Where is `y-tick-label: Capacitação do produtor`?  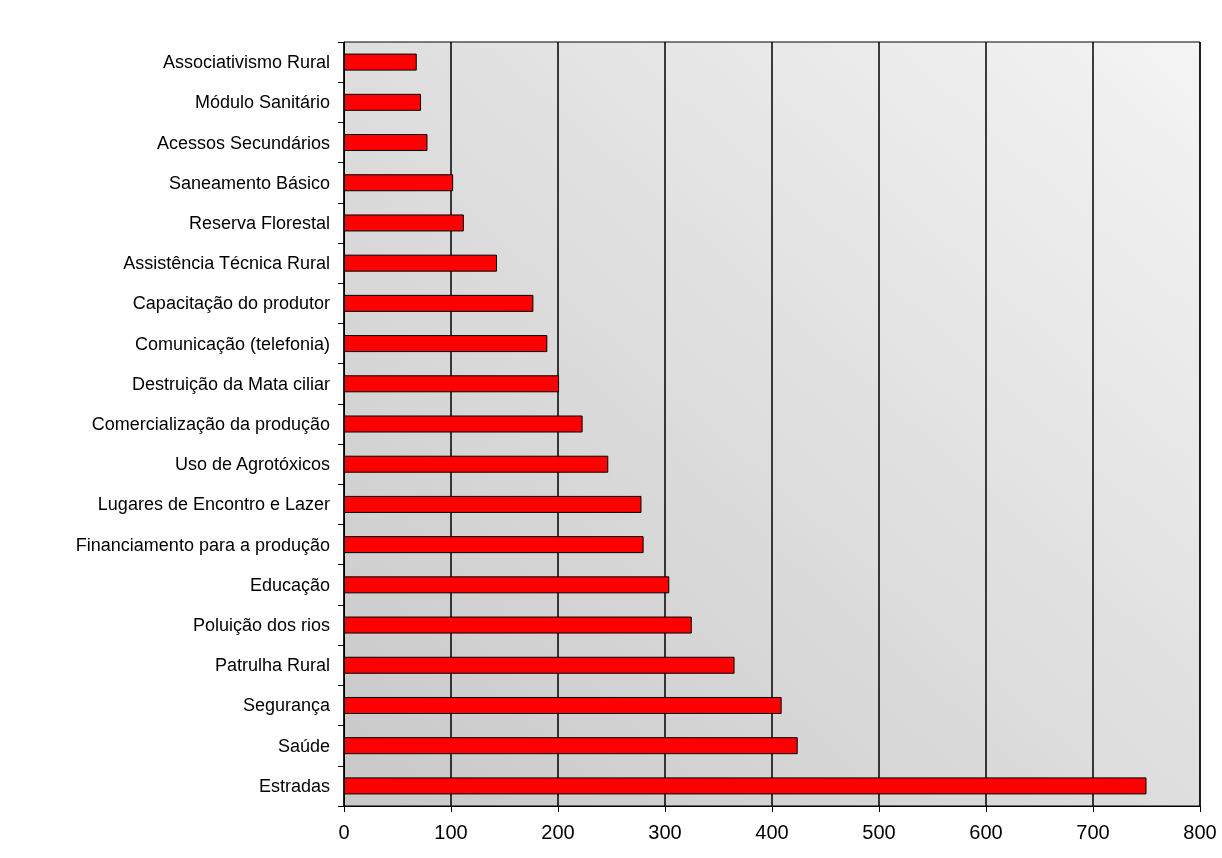
y-tick-label: Capacitação do produtor is located at coordinates (231, 303).